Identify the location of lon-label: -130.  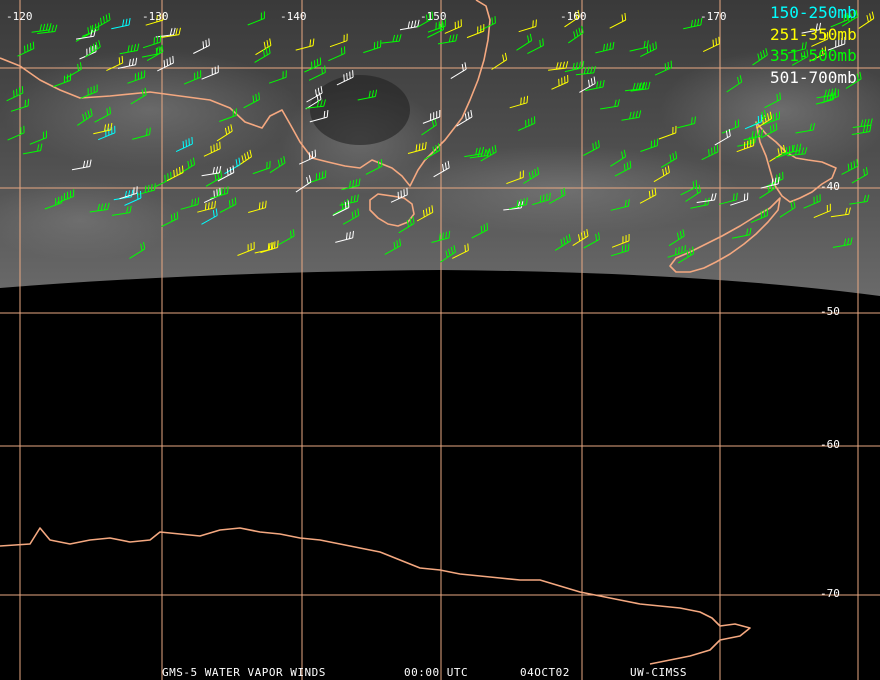
(155, 16).